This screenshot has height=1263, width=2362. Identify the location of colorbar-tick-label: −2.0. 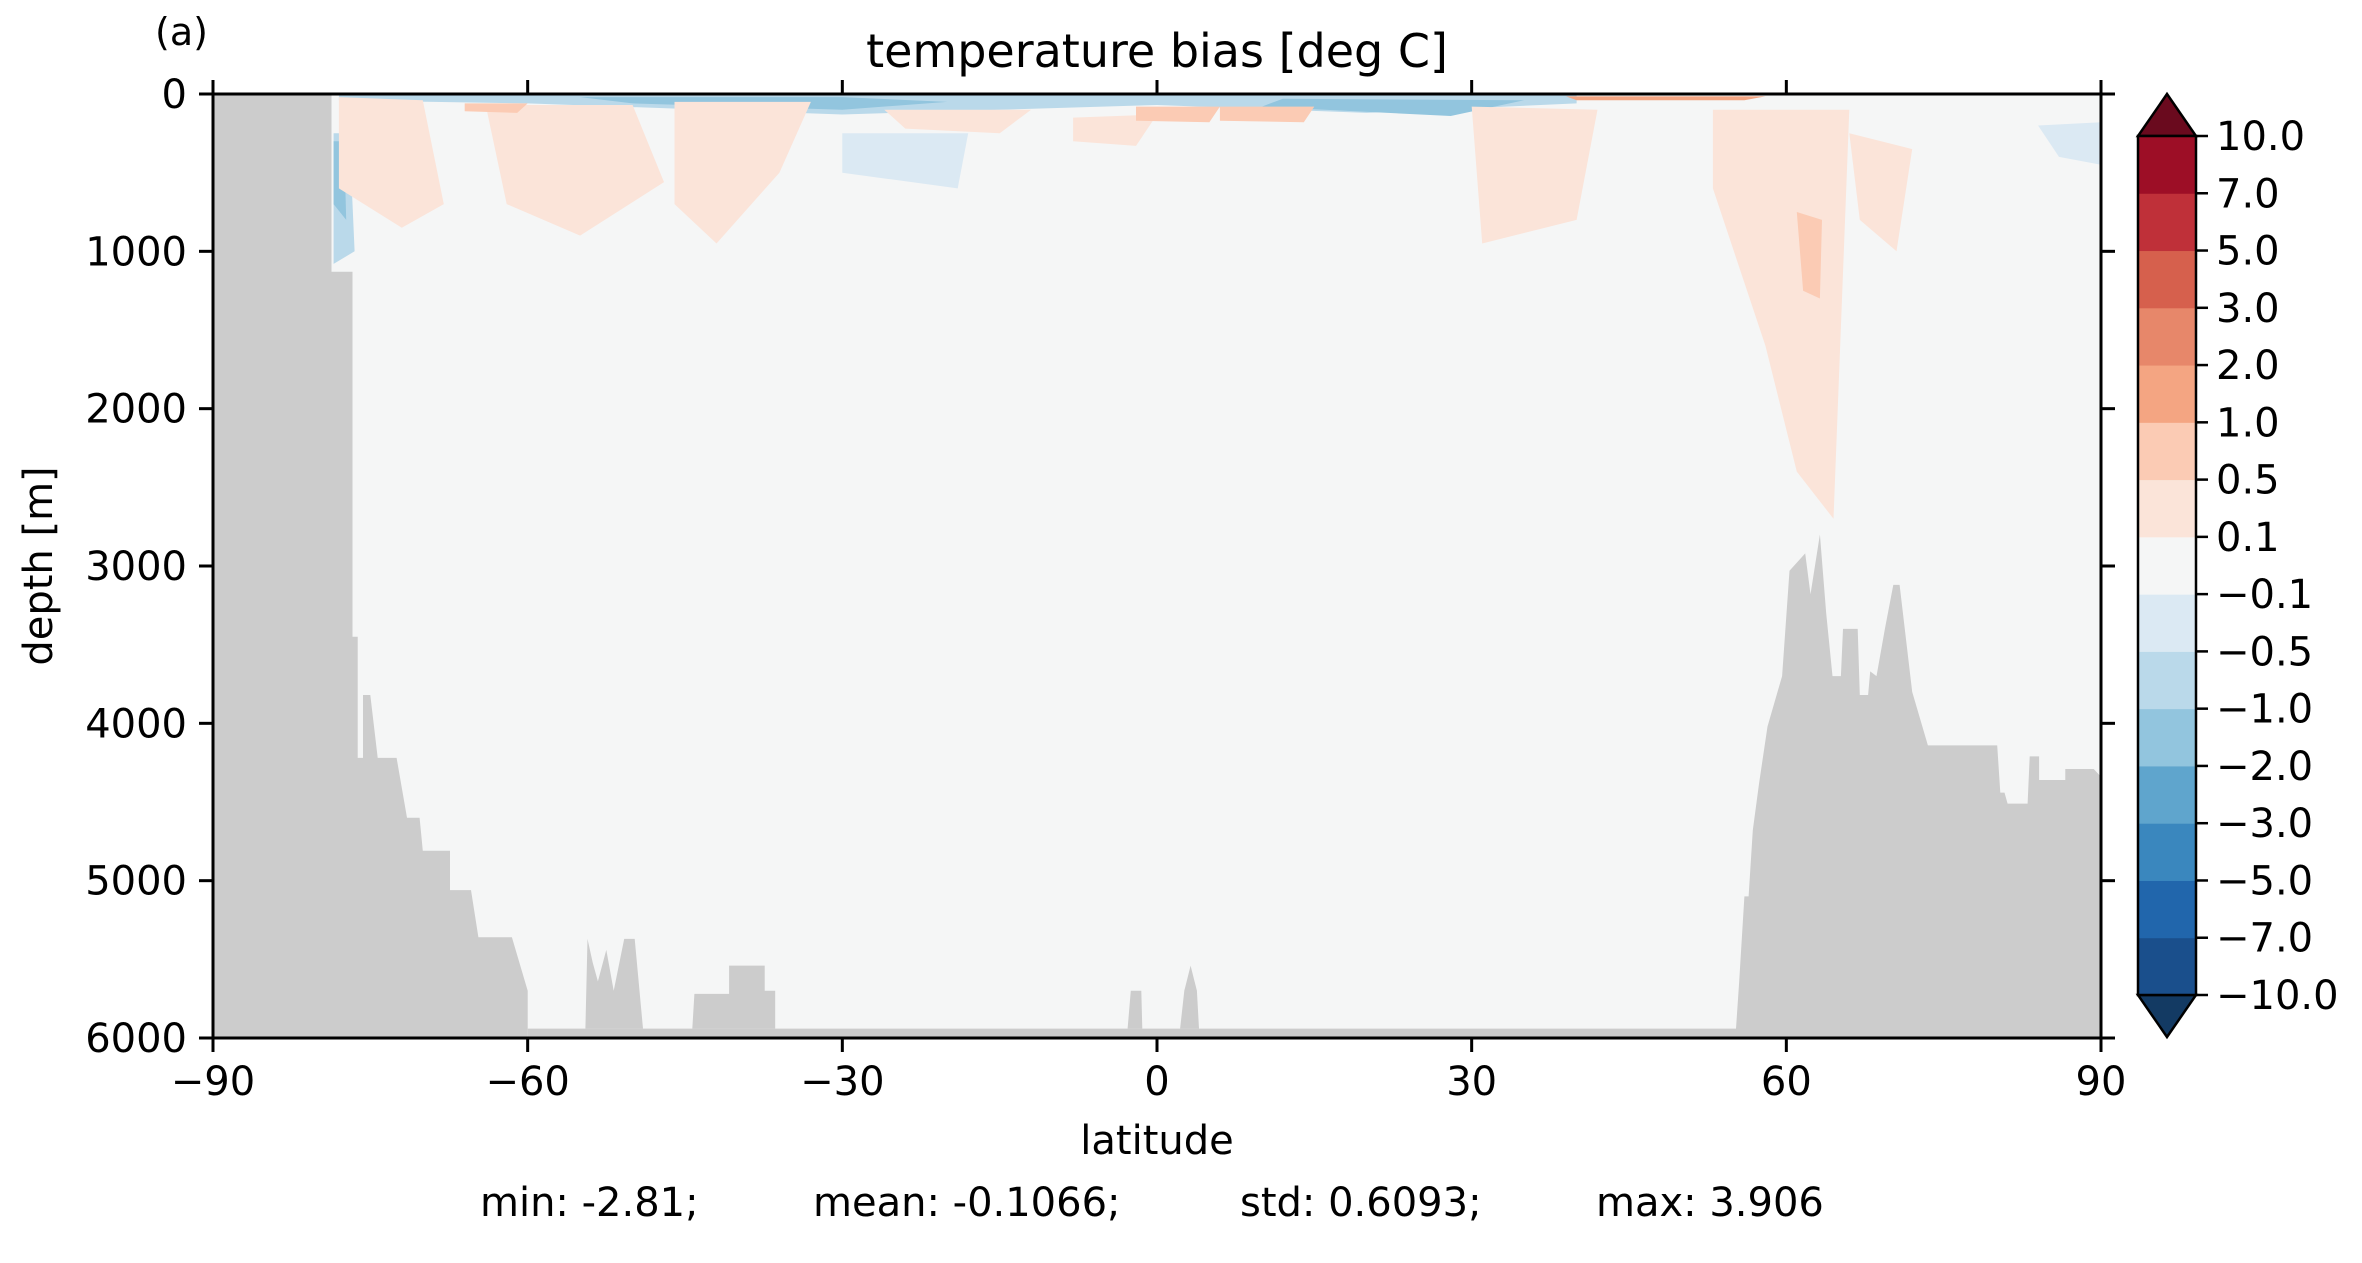
(2264, 767).